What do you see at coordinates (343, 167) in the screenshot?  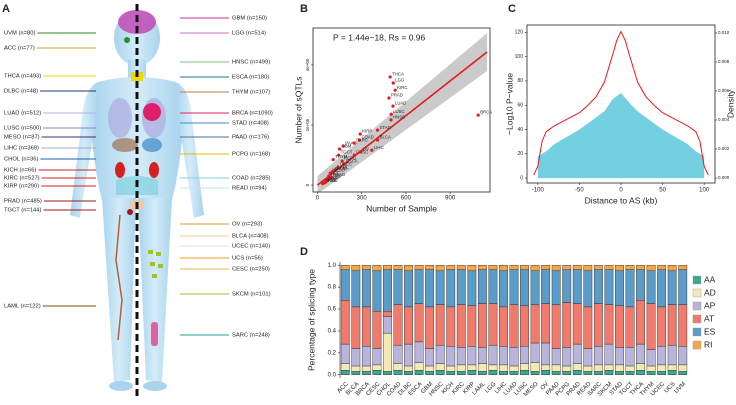 I see `point-label: LAML` at bounding box center [343, 167].